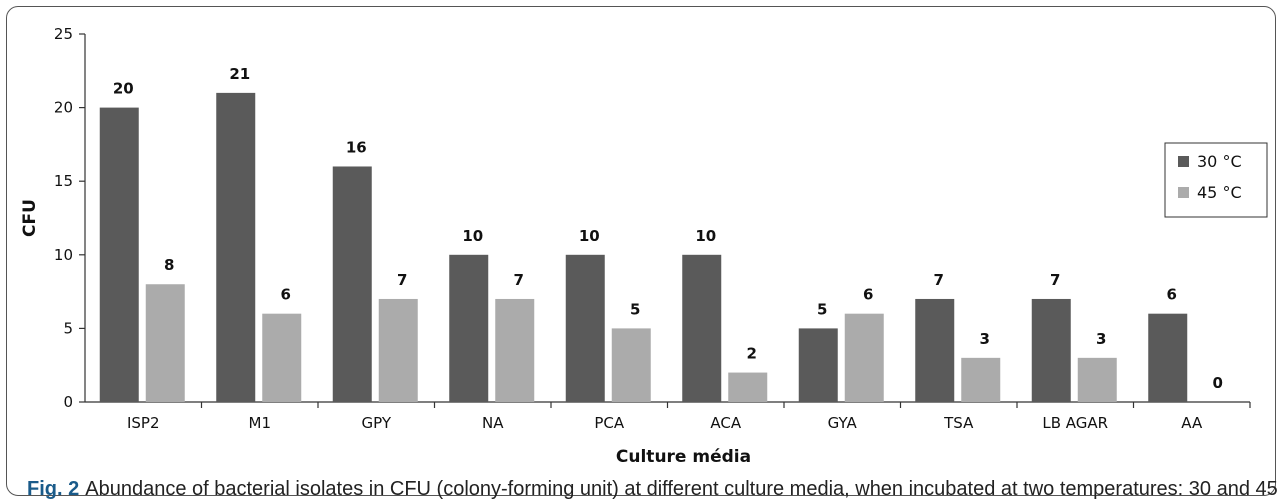  Describe the element at coordinates (63, 255) in the screenshot. I see `y-tick-label: 10` at that location.